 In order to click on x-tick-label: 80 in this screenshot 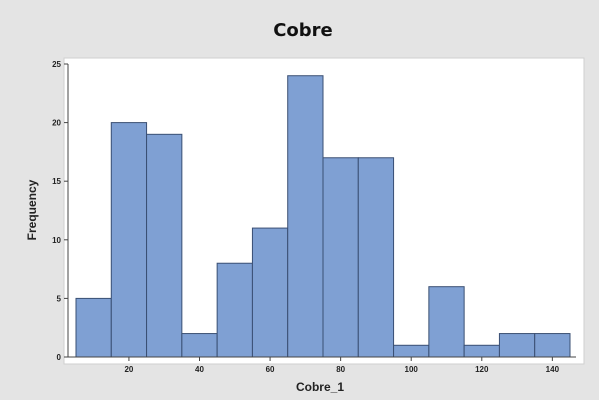, I will do `click(340, 369)`.